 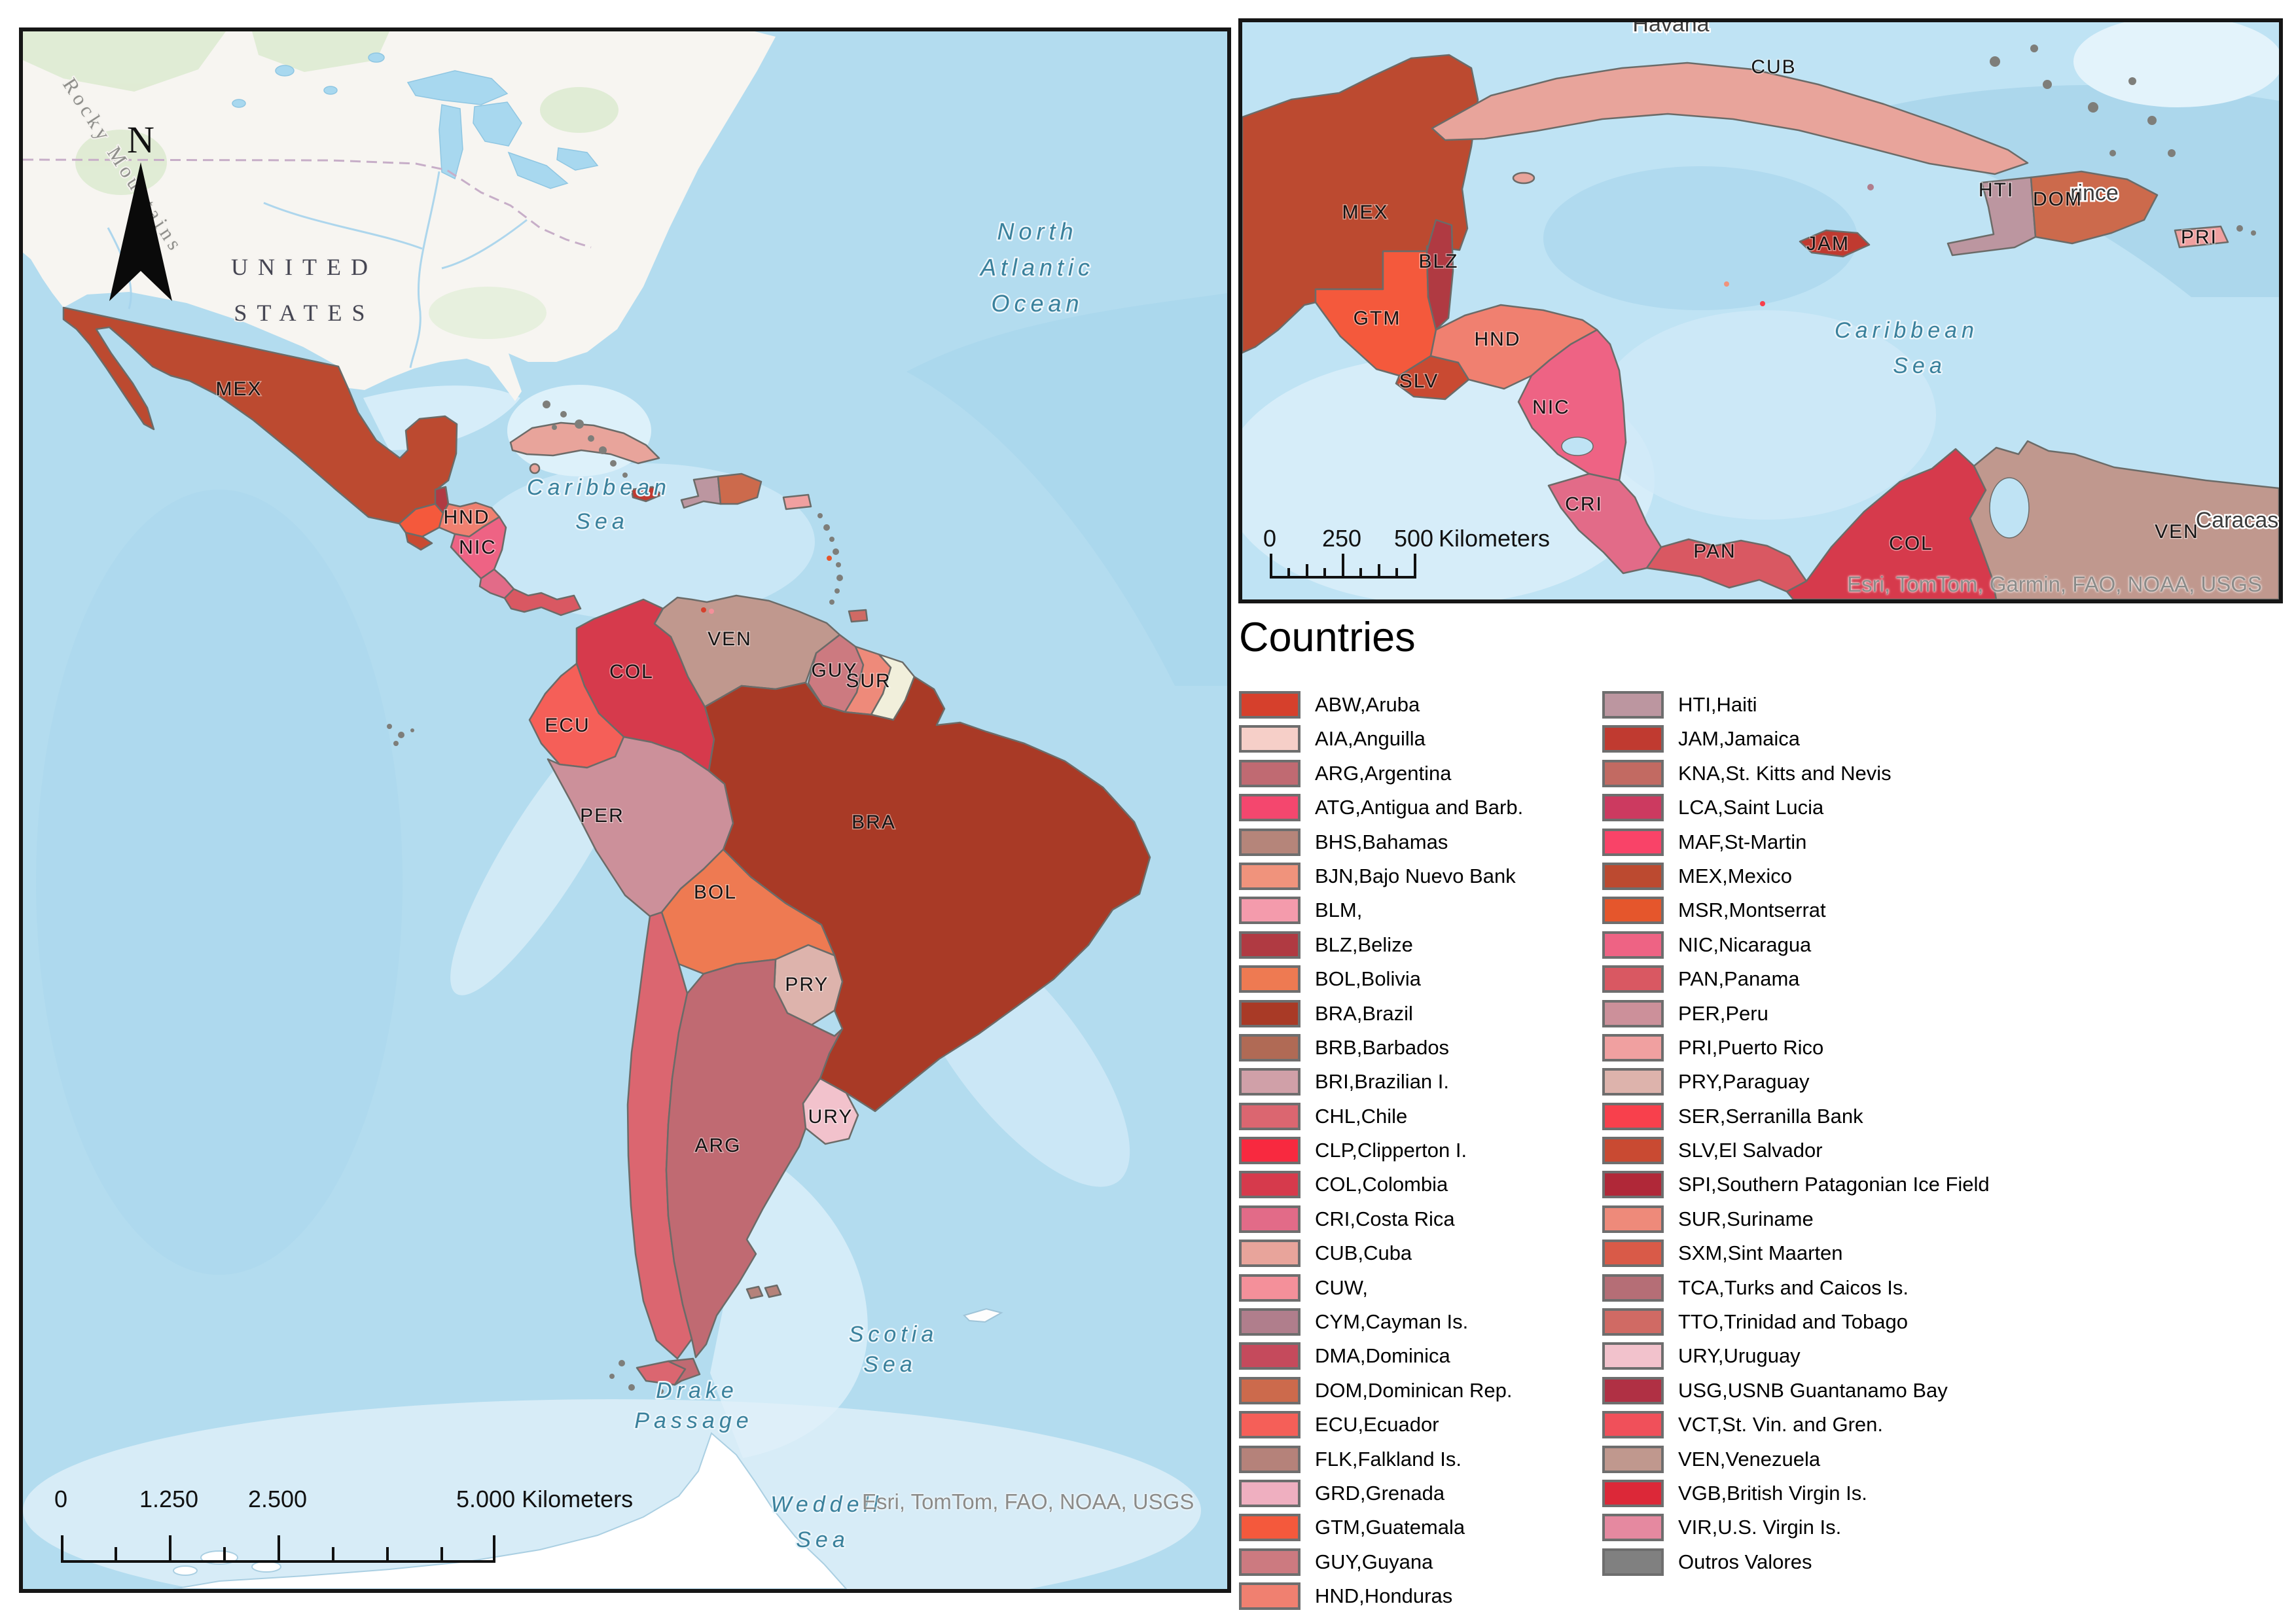 I want to click on label-ven: VEN, so click(x=730, y=639).